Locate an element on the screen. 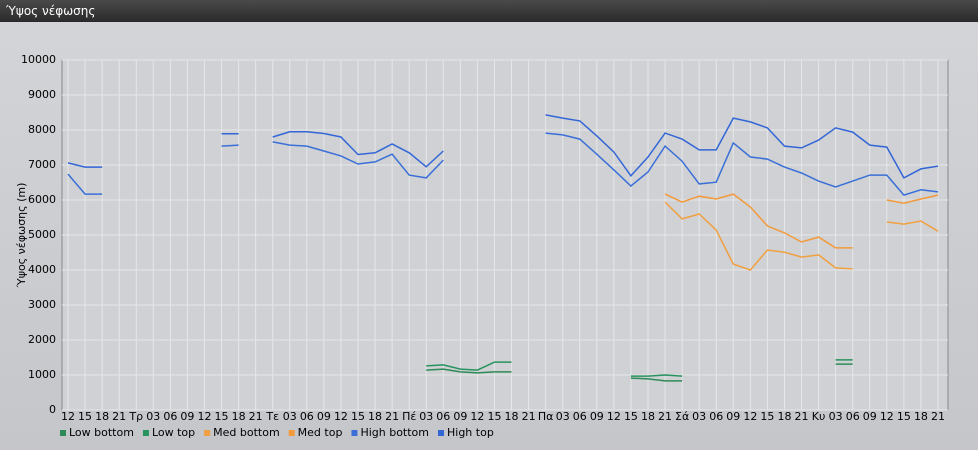 The height and width of the screenshot is (450, 978). x-tick-label: Τρ is located at coordinates (135, 416).